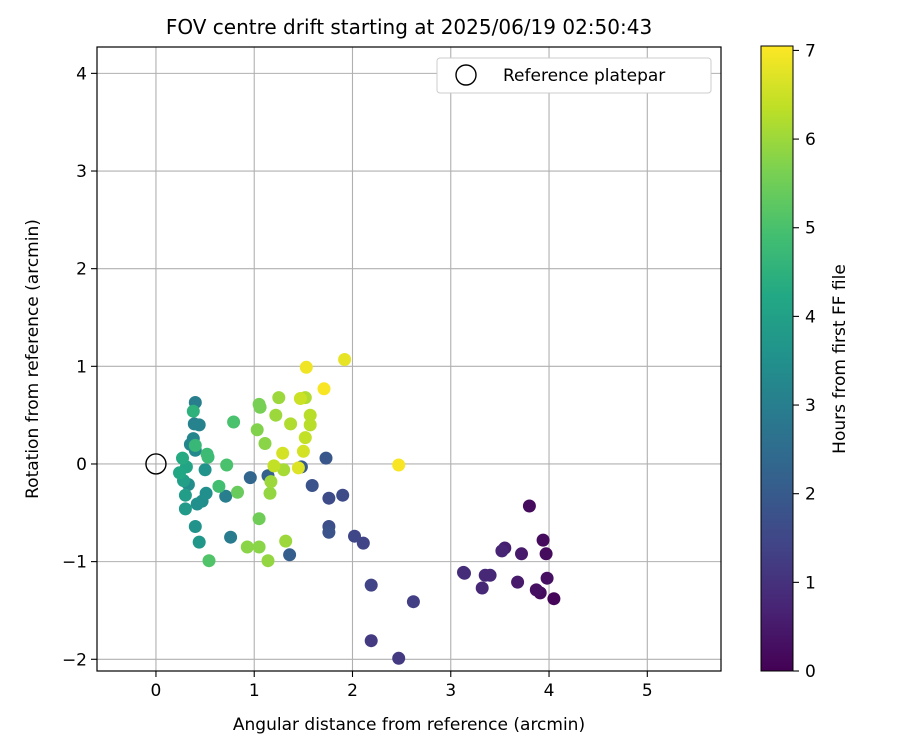  What do you see at coordinates (777, 358) in the screenshot?
I see `colorbar` at bounding box center [777, 358].